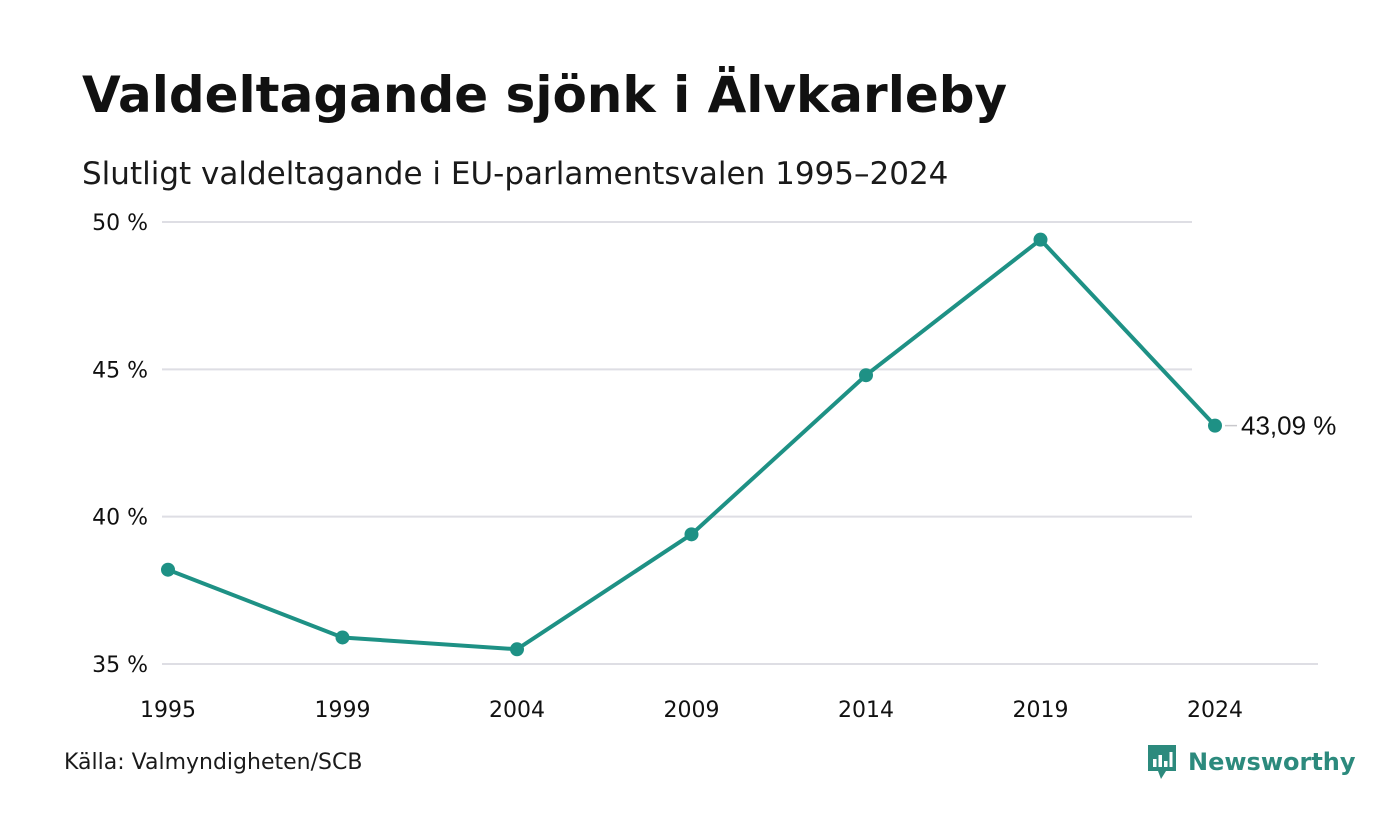  What do you see at coordinates (866, 710) in the screenshot?
I see `x-tick-label: 2014` at bounding box center [866, 710].